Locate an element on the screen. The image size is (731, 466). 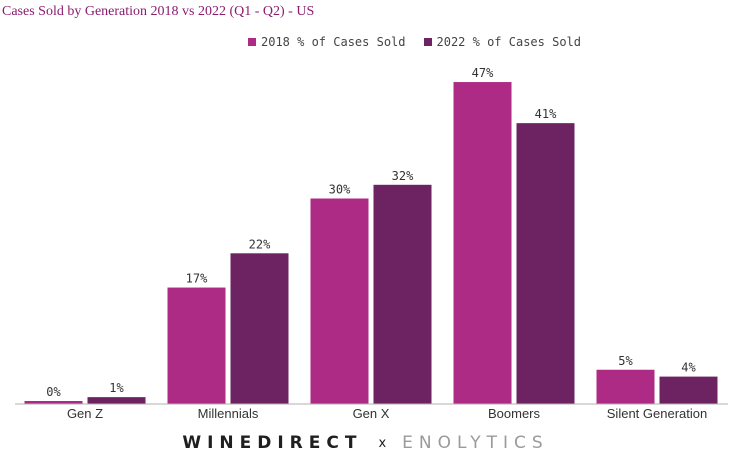
bar-2018-gen-x is located at coordinates (339, 301).